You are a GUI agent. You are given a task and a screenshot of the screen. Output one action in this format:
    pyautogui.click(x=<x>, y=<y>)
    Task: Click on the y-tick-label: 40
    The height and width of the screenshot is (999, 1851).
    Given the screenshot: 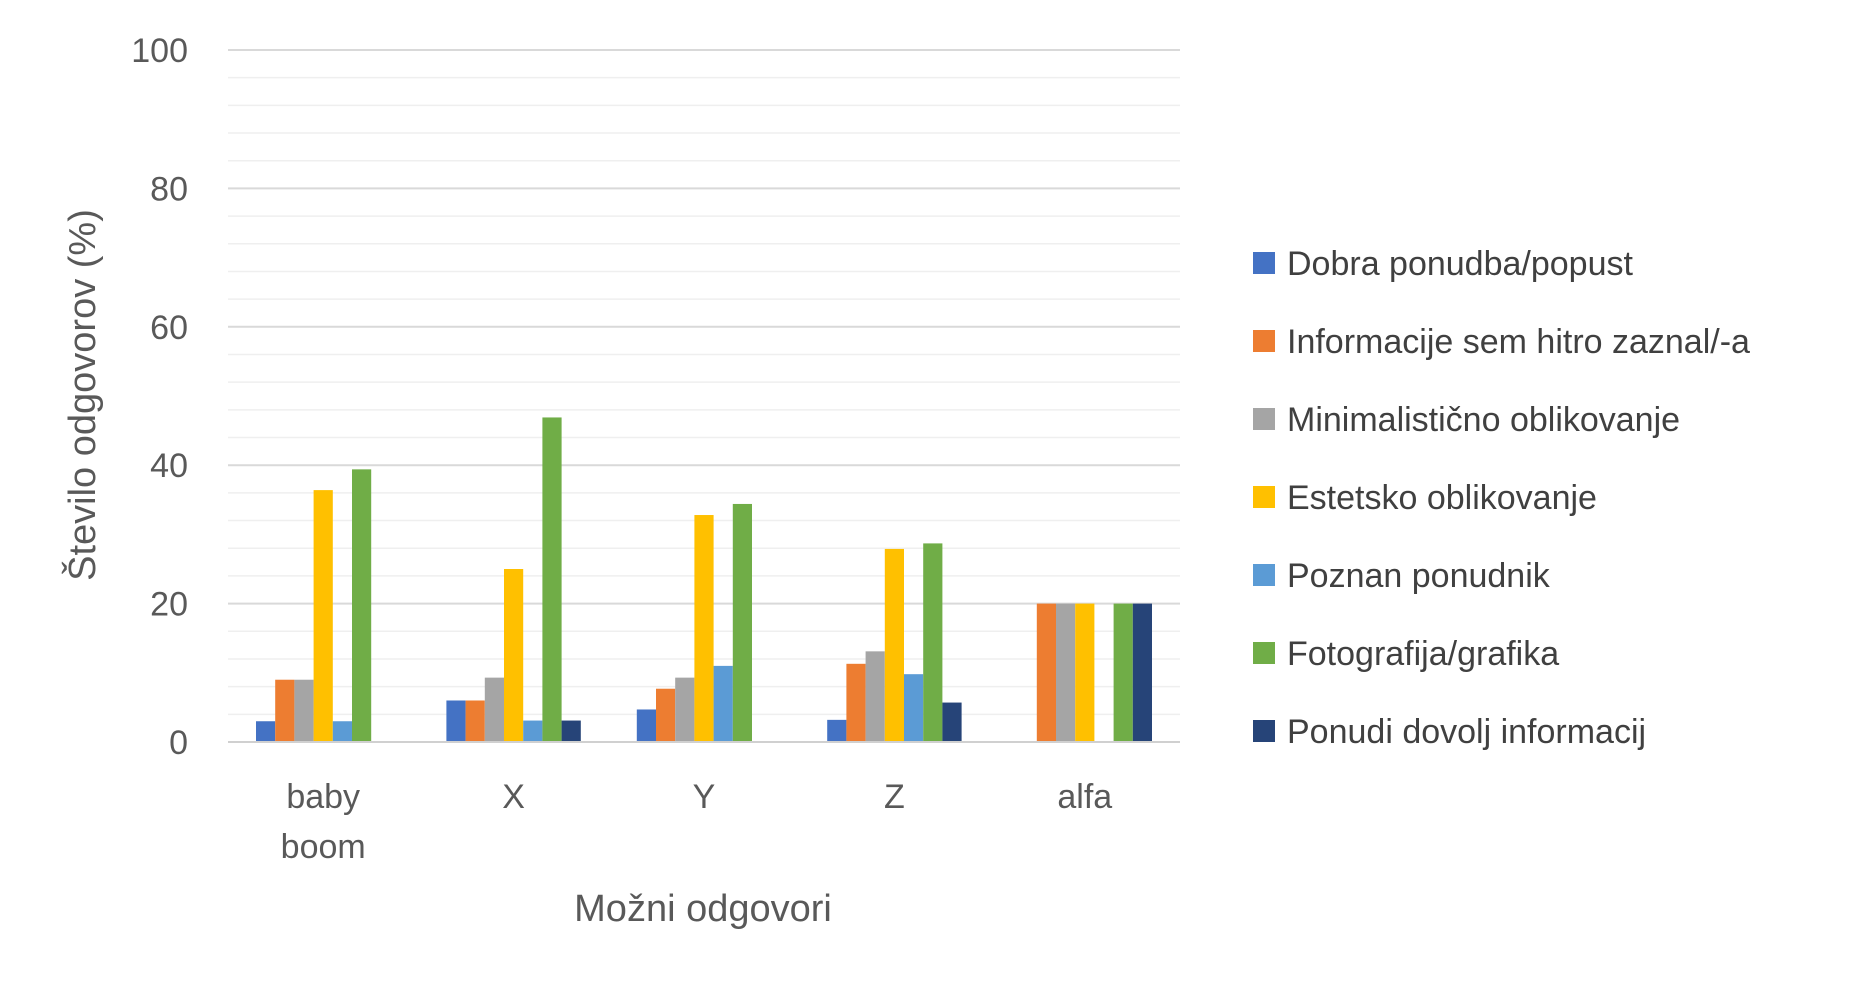 What is the action you would take?
    pyautogui.click(x=169, y=466)
    